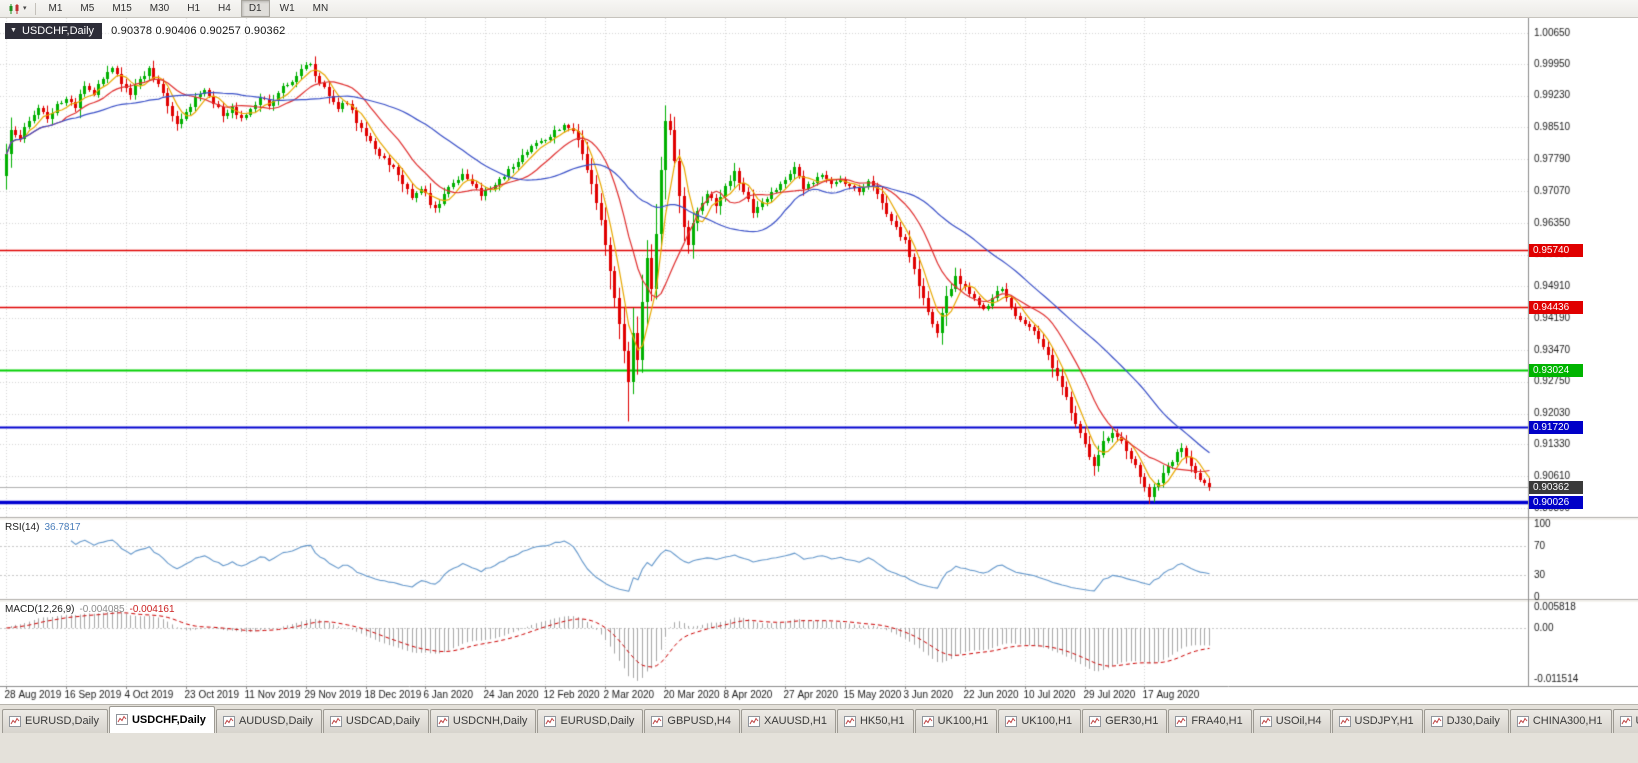  What do you see at coordinates (699, 721) in the screenshot?
I see `tab-label: GBPUSD,H4` at bounding box center [699, 721].